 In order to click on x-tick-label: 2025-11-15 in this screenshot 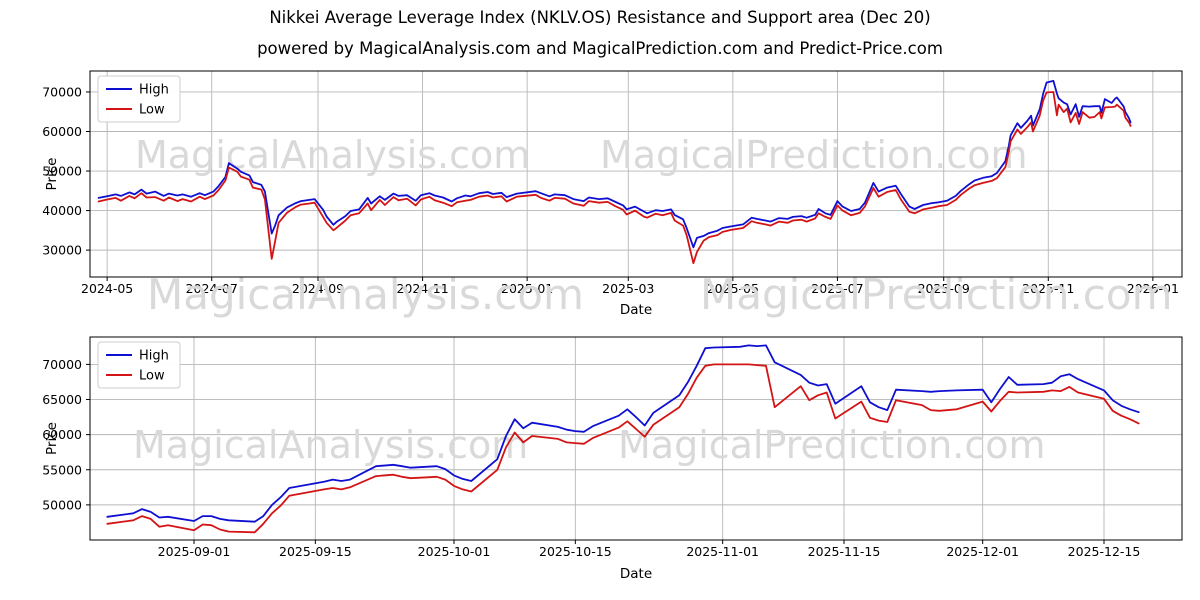, I will do `click(844, 551)`.